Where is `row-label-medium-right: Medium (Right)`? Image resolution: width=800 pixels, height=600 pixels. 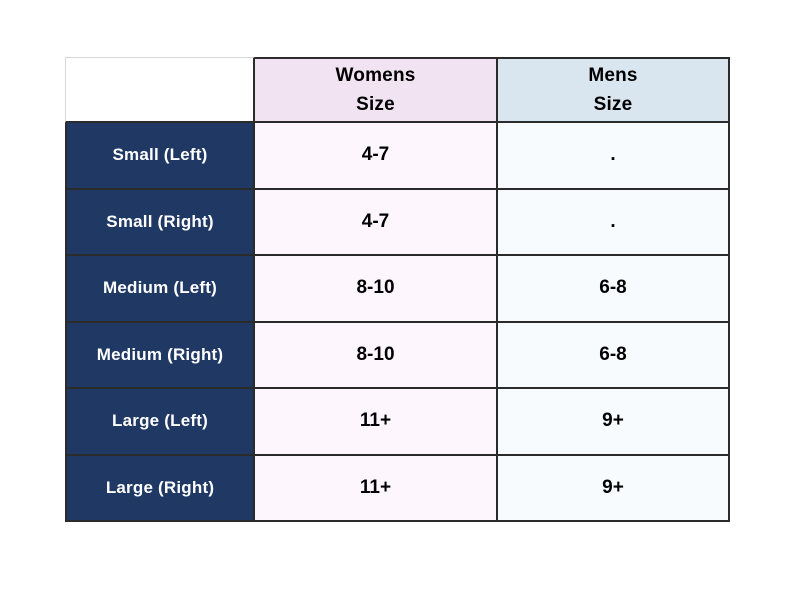 row-label-medium-right: Medium (Right) is located at coordinates (160, 355).